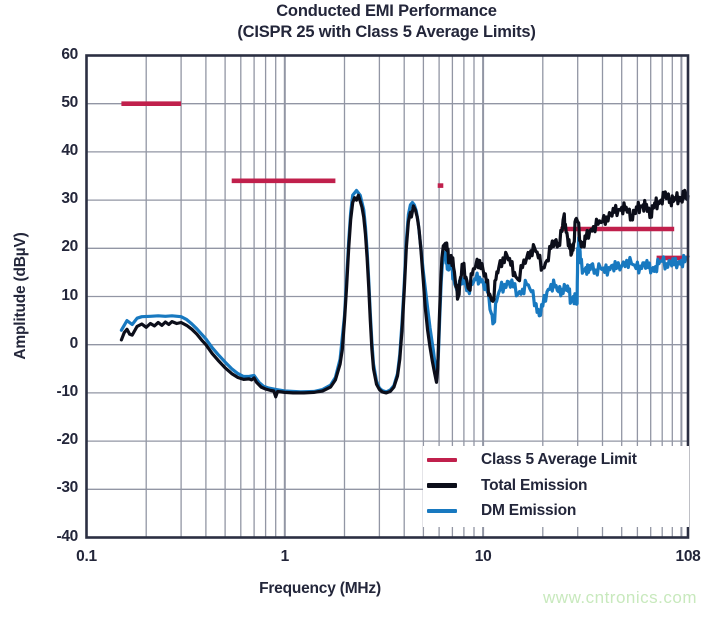  What do you see at coordinates (69, 295) in the screenshot?
I see `y-tick-label: 10` at bounding box center [69, 295].